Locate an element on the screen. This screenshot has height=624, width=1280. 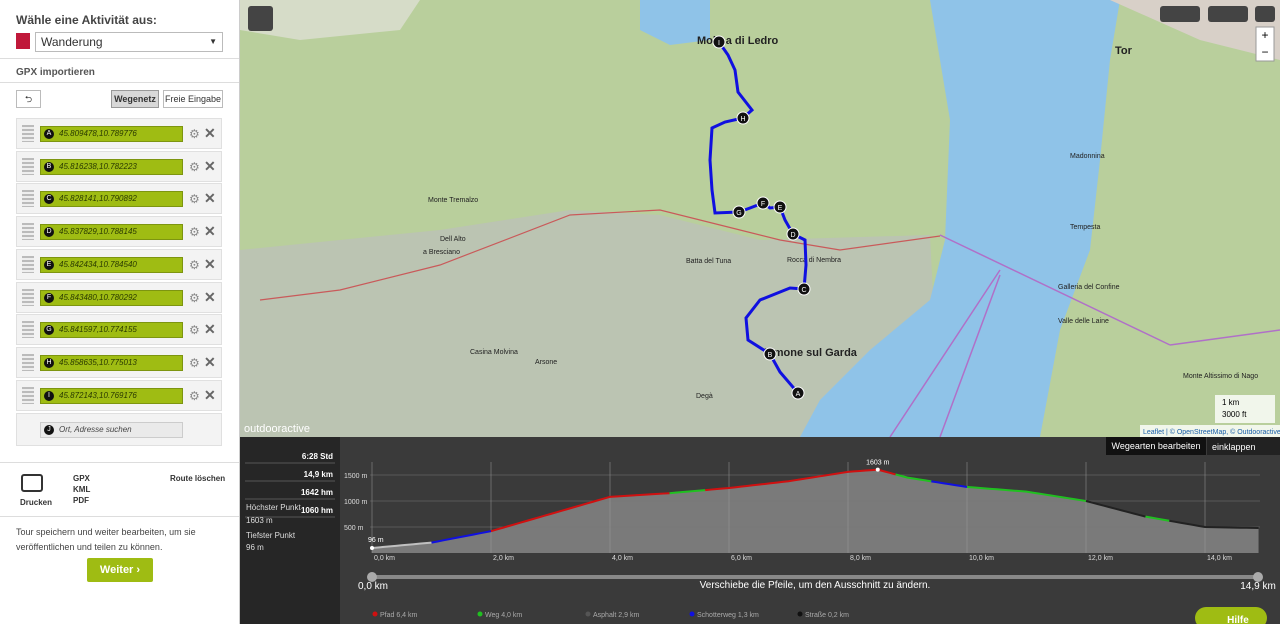
place-label: Monte Tremalzo is located at coordinates (453, 200).